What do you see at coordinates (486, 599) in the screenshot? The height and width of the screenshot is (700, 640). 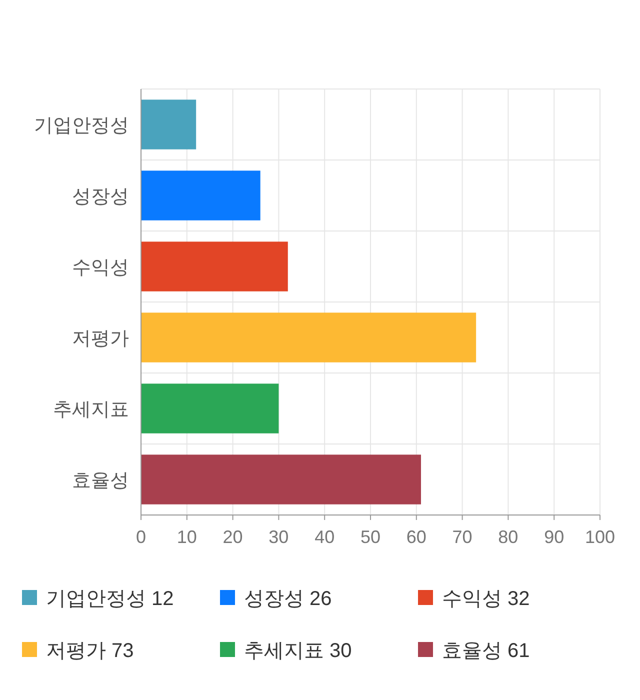 I see `legend-label: 수익성 32` at bounding box center [486, 599].